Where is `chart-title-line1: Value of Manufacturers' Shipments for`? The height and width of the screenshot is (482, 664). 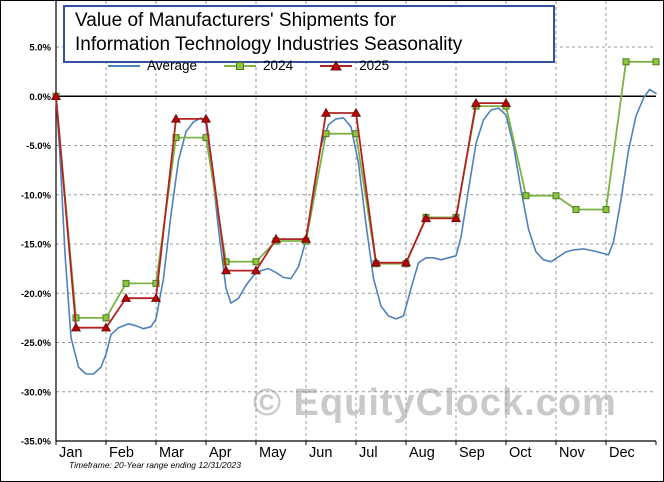
chart-title-line1: Value of Manufacturers' Shipments for is located at coordinates (236, 20).